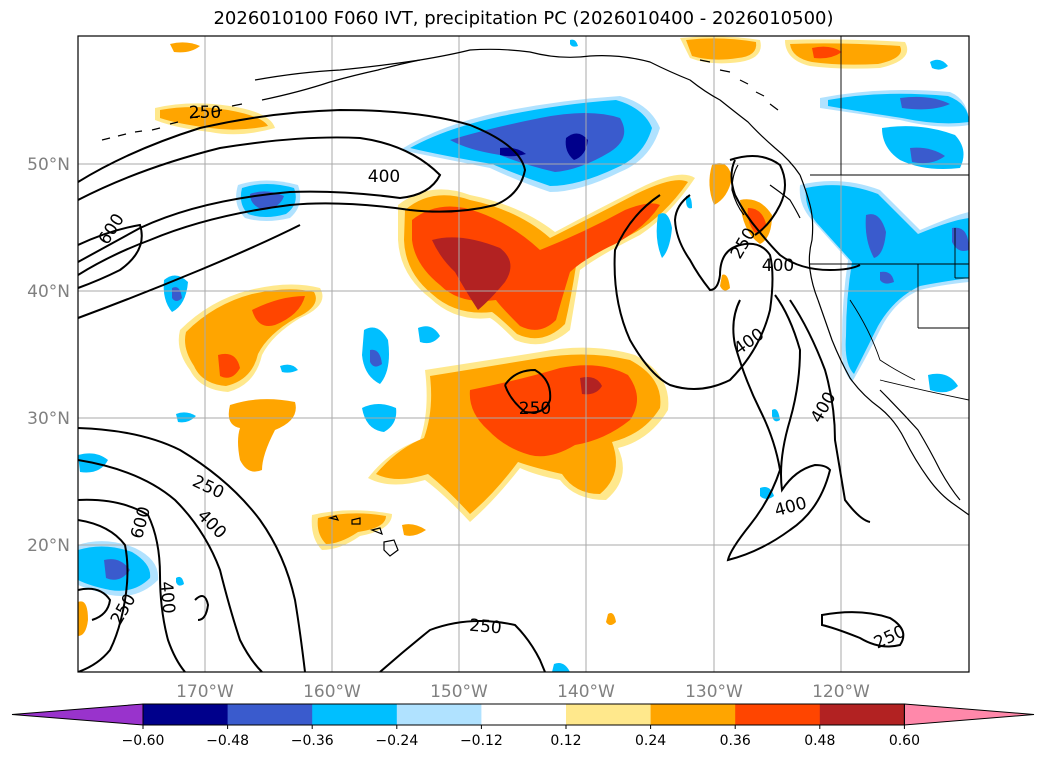 Image resolution: width=1047 pixels, height=765 pixels. I want to click on alaska-islands, so click(739, 85).